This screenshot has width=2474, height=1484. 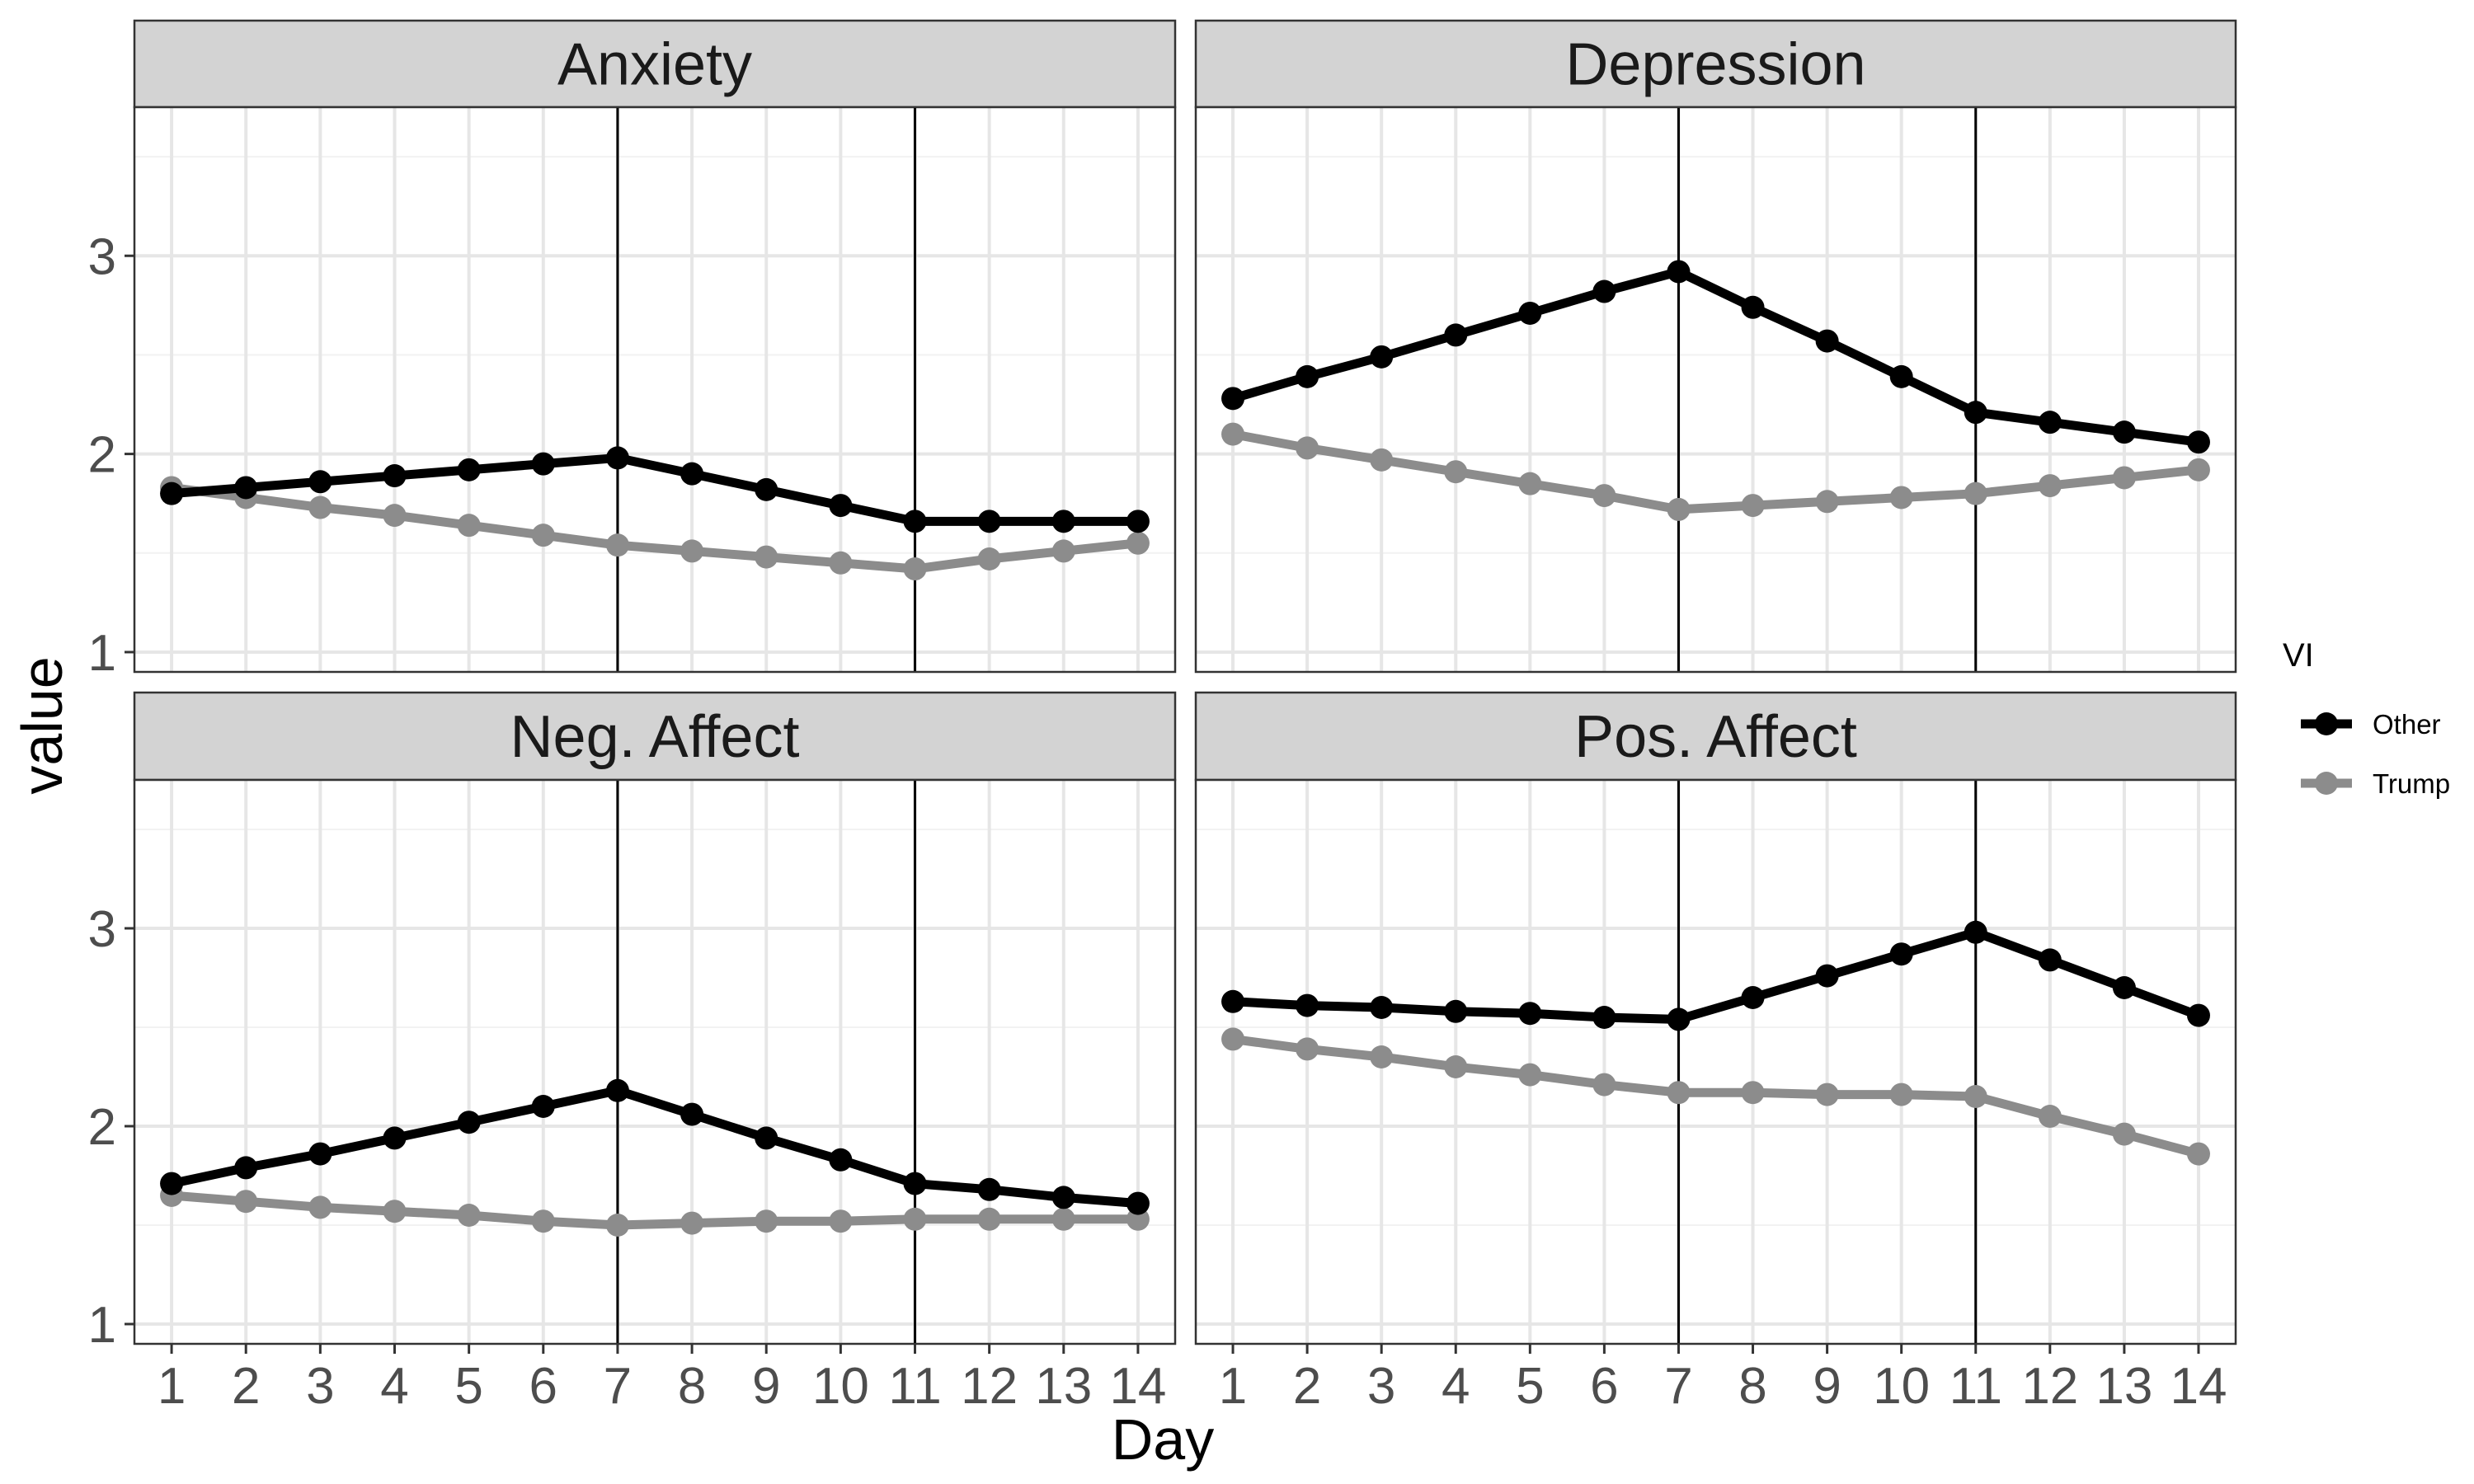 What do you see at coordinates (2298, 655) in the screenshot?
I see `legend-title: VI` at bounding box center [2298, 655].